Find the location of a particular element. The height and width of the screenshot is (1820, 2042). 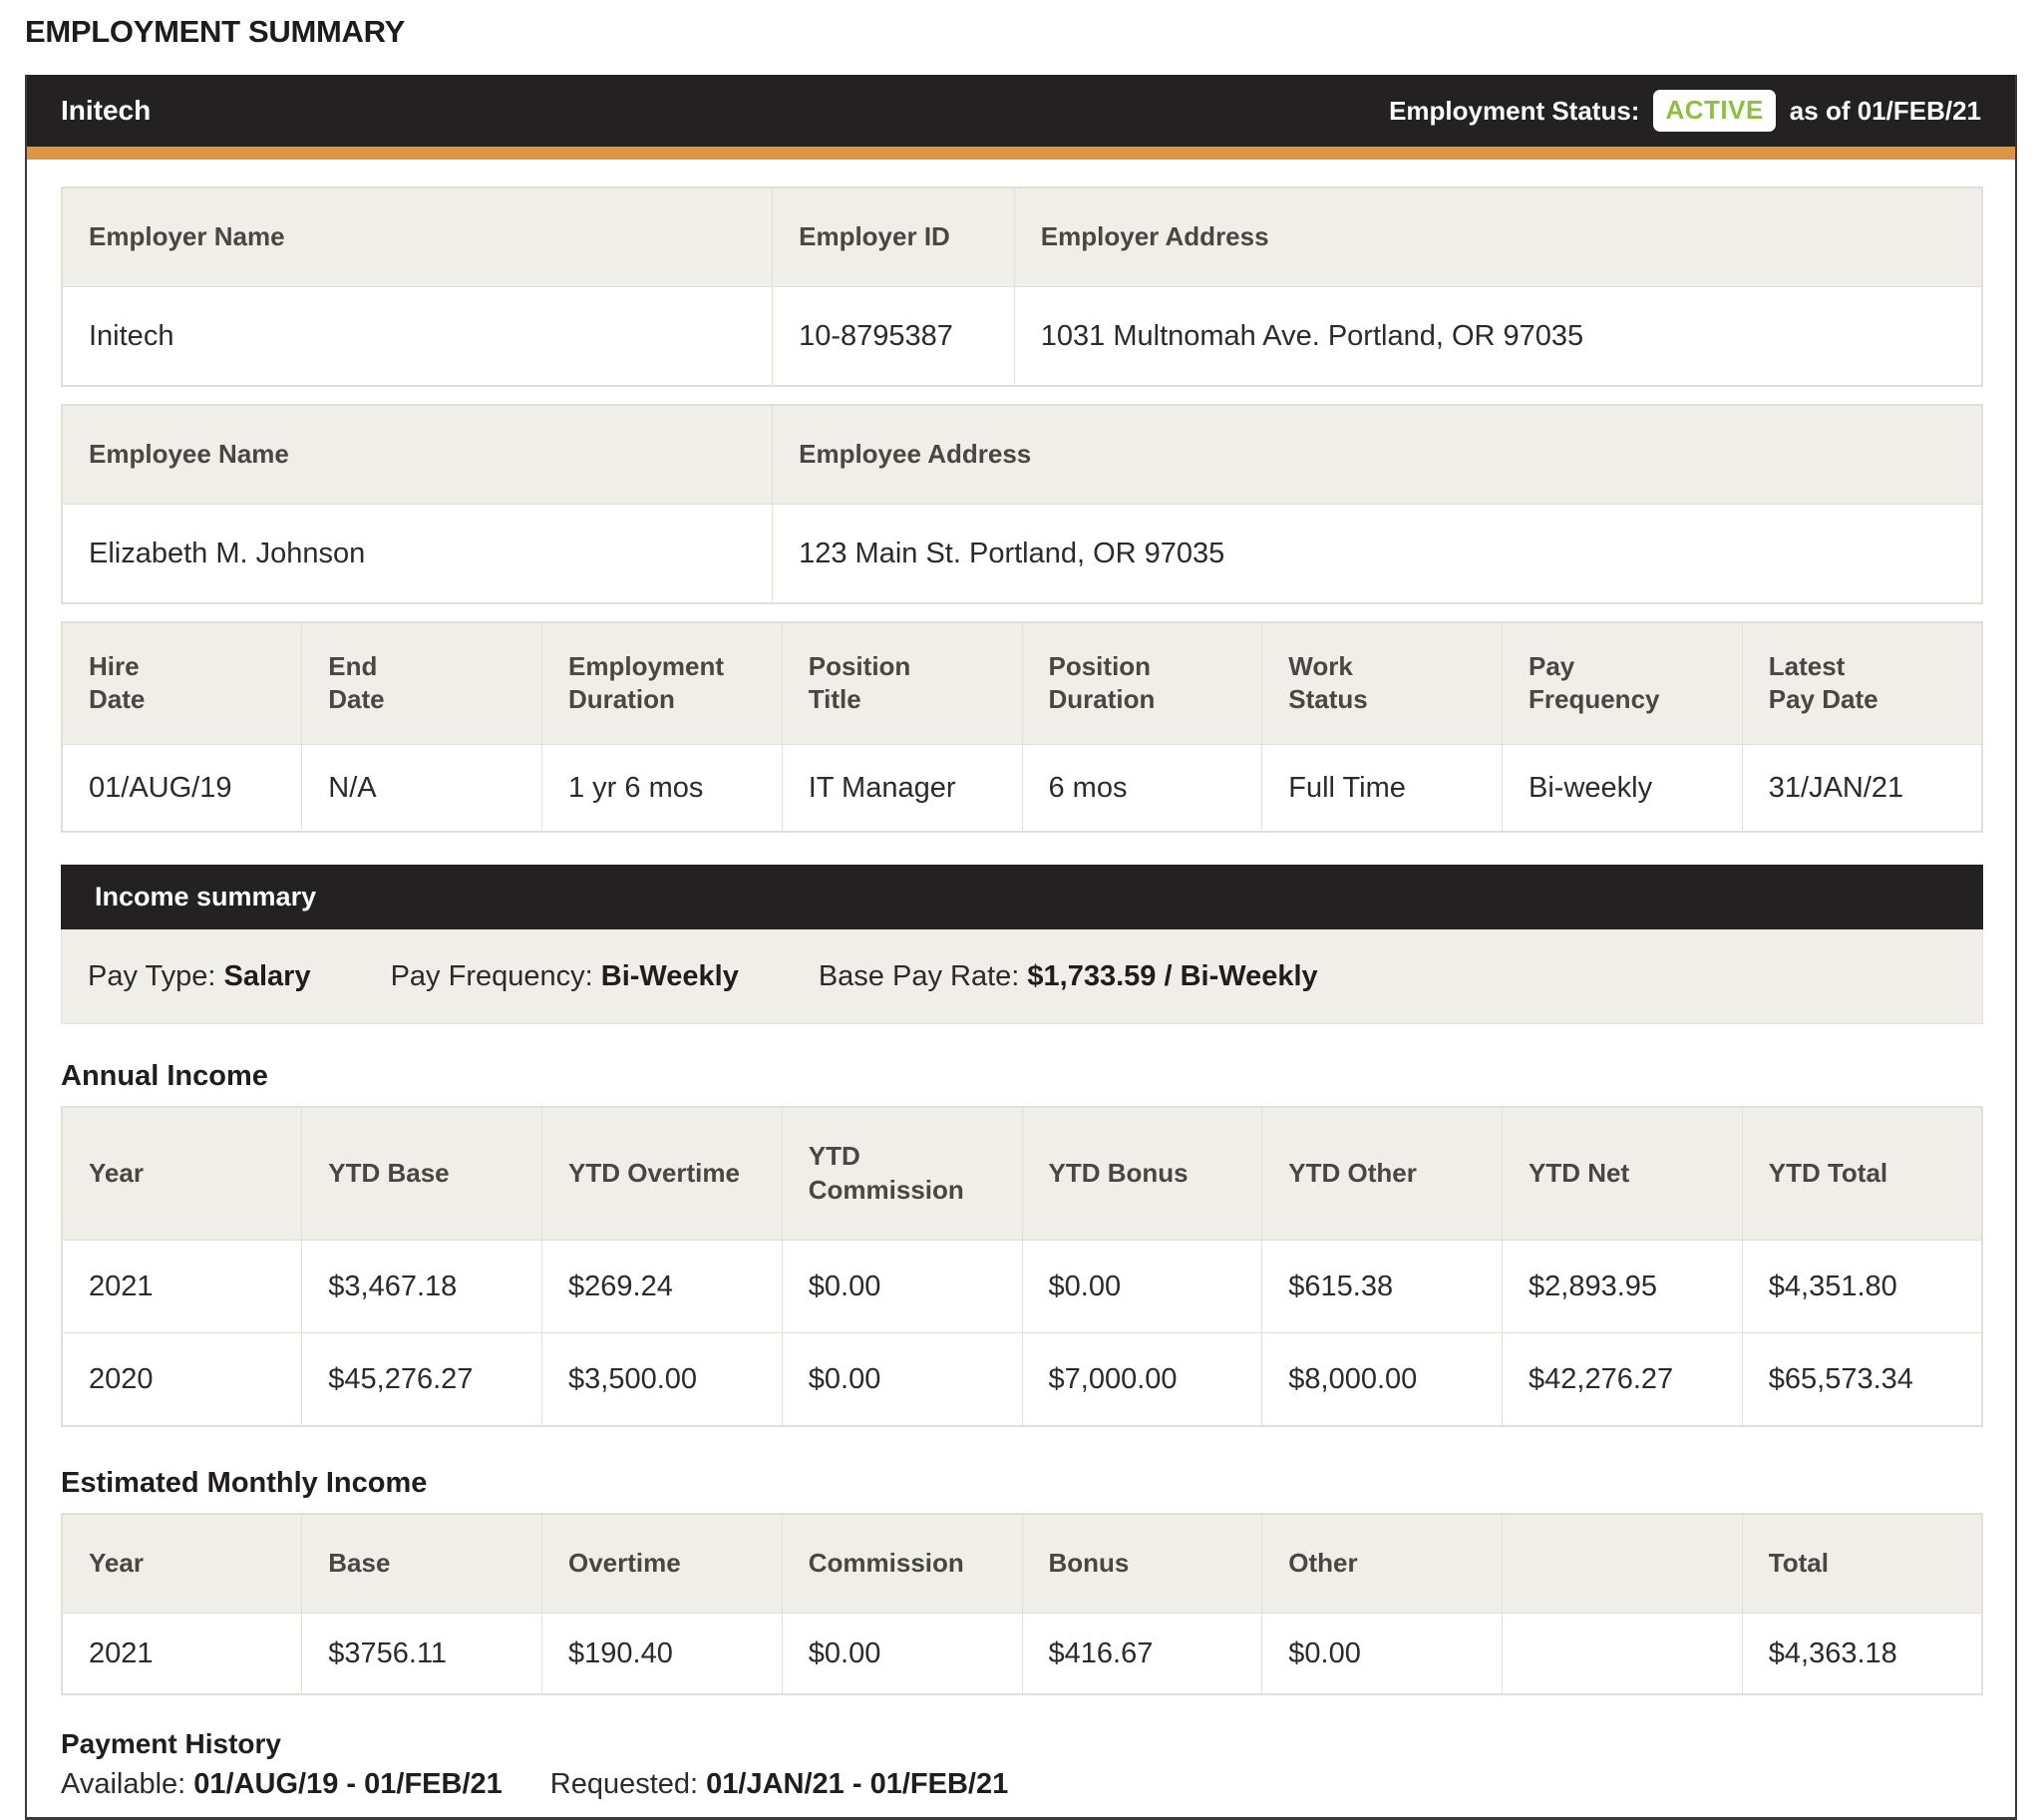

available-value: 01/AUG/19 - 01/FEB/21 is located at coordinates (348, 1784).